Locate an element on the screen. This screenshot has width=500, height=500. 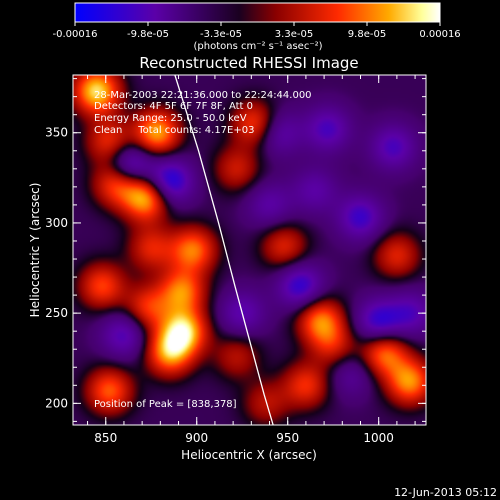
colorbar-tick-label: -3.3e-05 is located at coordinates (221, 34).